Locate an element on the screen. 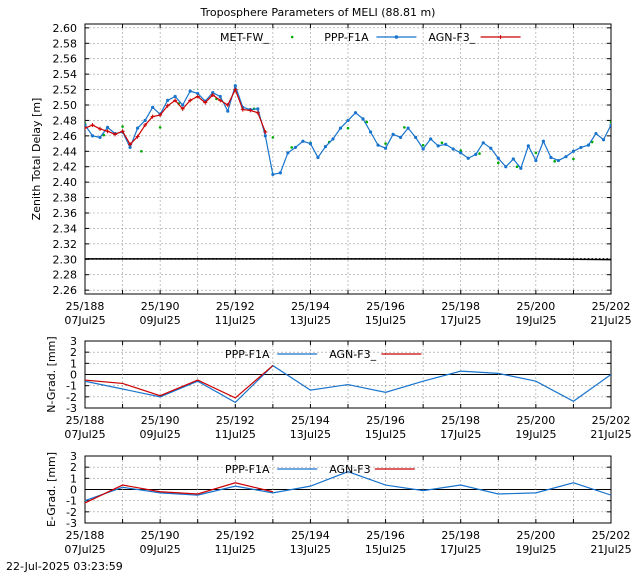 Image resolution: width=640 pixels, height=576 pixels. x-tick-label: 25/188 is located at coordinates (85, 420).